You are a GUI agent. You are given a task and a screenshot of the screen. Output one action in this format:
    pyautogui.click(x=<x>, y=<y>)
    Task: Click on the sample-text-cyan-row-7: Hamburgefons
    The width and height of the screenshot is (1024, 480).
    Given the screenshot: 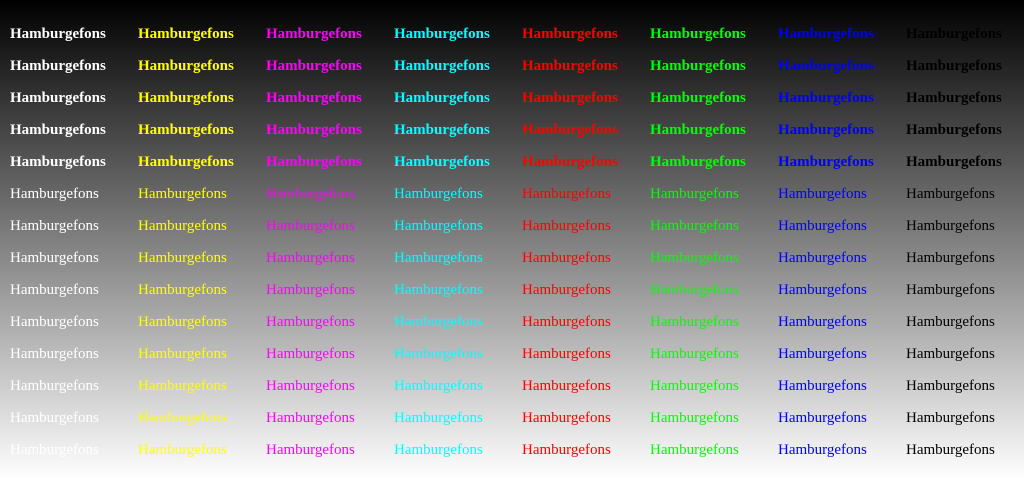 What is the action you would take?
    pyautogui.click(x=438, y=226)
    